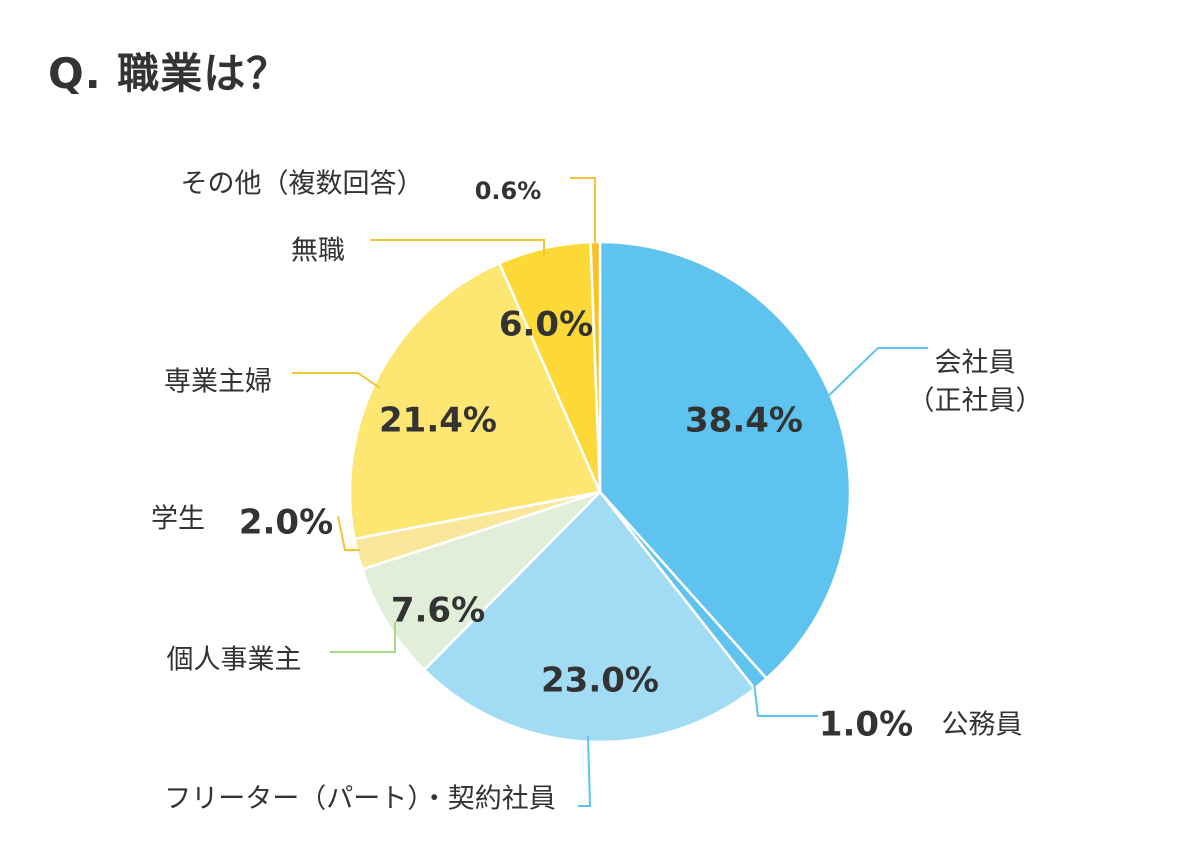 The image size is (1200, 850). Describe the element at coordinates (457, 247) in the screenshot. I see `leader-line-mushoku` at that location.